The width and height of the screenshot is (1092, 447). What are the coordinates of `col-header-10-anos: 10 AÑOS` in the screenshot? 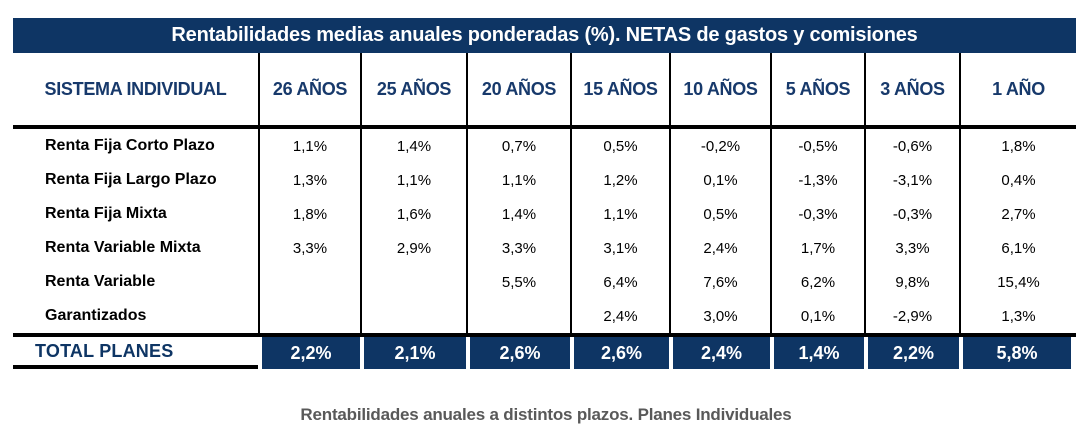 It's located at (719, 89).